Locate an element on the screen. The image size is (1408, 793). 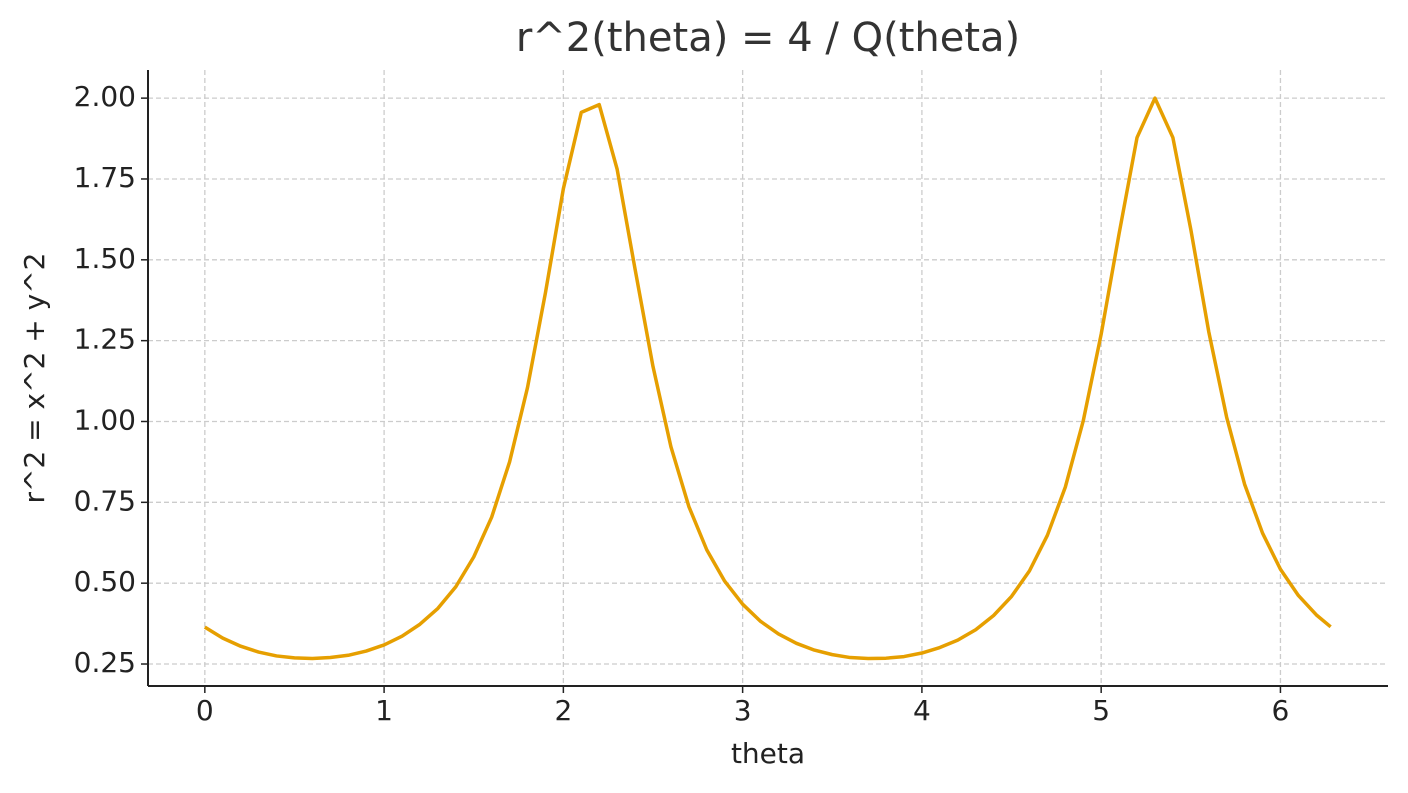
x-tick-label: 6 is located at coordinates (1281, 710).